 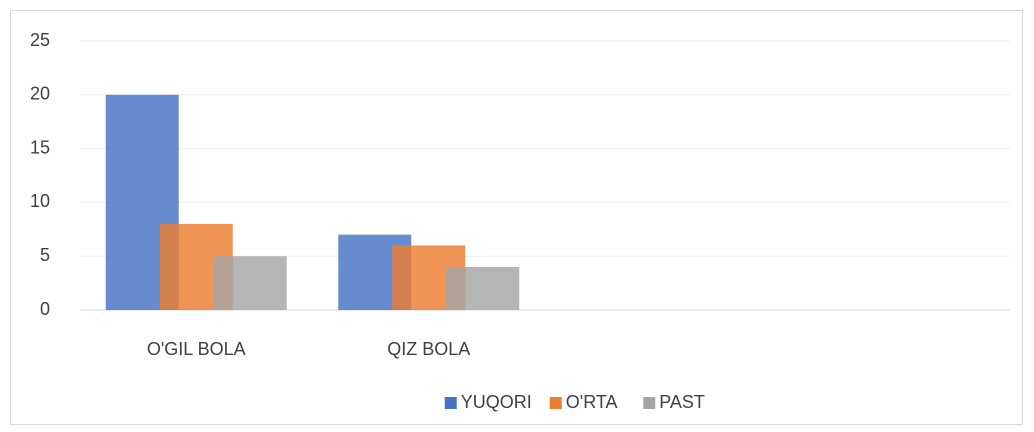 What do you see at coordinates (45, 255) in the screenshot?
I see `y-tick-label: 5` at bounding box center [45, 255].